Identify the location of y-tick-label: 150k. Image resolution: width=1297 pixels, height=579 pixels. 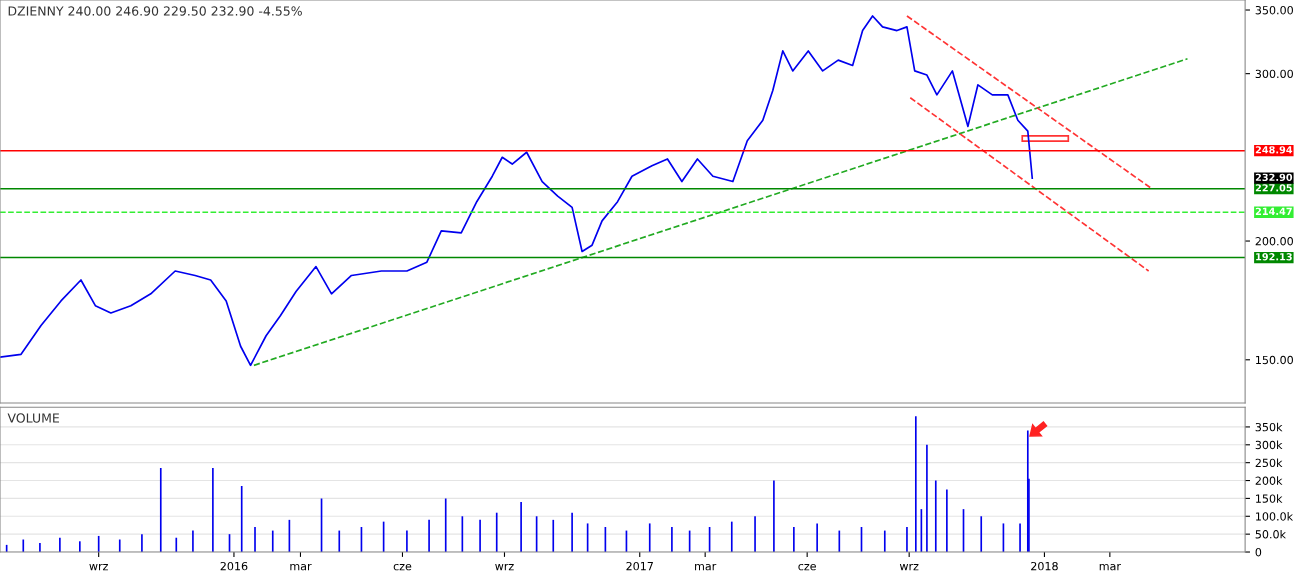
(1269, 498).